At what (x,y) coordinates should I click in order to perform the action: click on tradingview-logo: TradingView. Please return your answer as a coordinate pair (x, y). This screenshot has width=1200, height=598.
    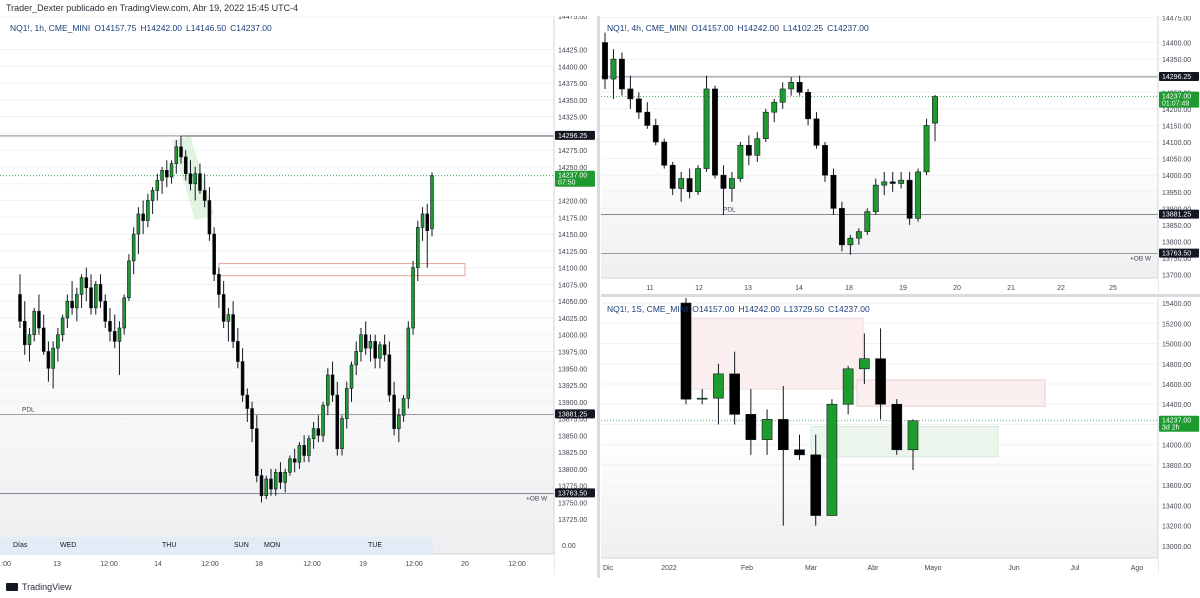
    Looking at the image, I should click on (39, 587).